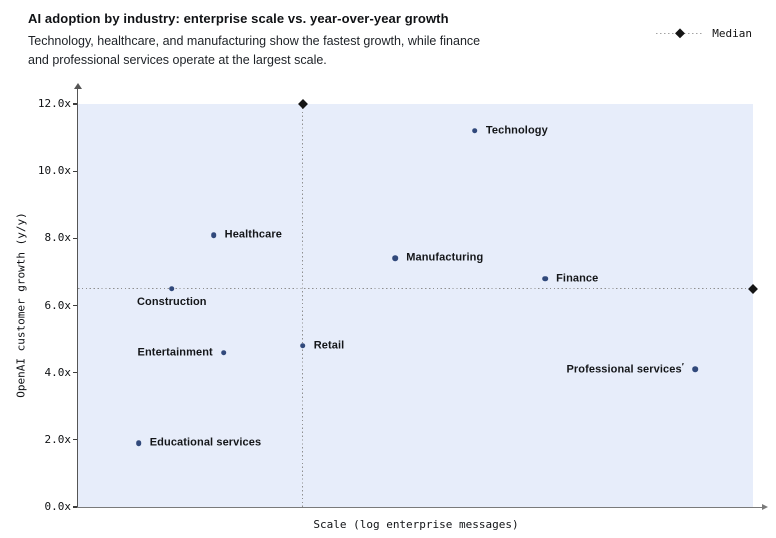 The height and width of the screenshot is (538, 776). I want to click on x-axis-line, so click(420, 507).